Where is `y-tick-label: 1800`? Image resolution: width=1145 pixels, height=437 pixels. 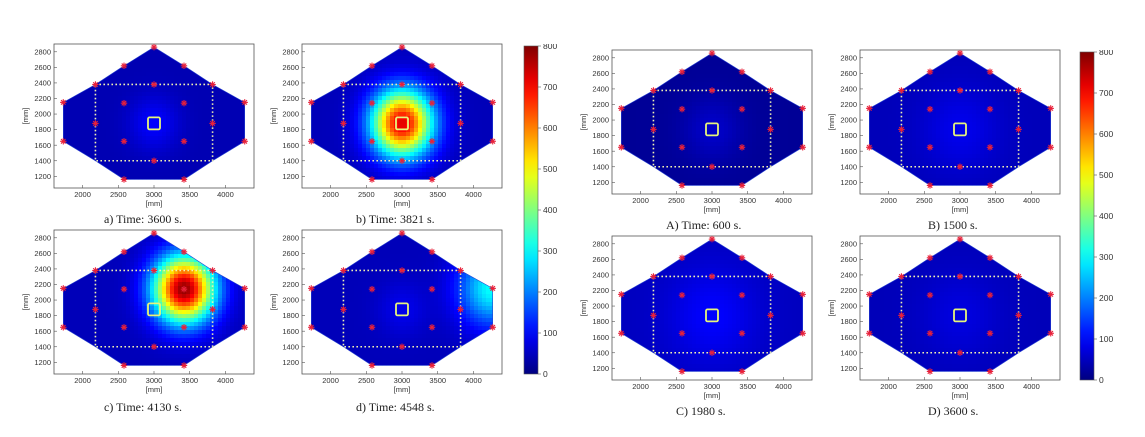 y-tick-label: 1800 is located at coordinates (290, 315).